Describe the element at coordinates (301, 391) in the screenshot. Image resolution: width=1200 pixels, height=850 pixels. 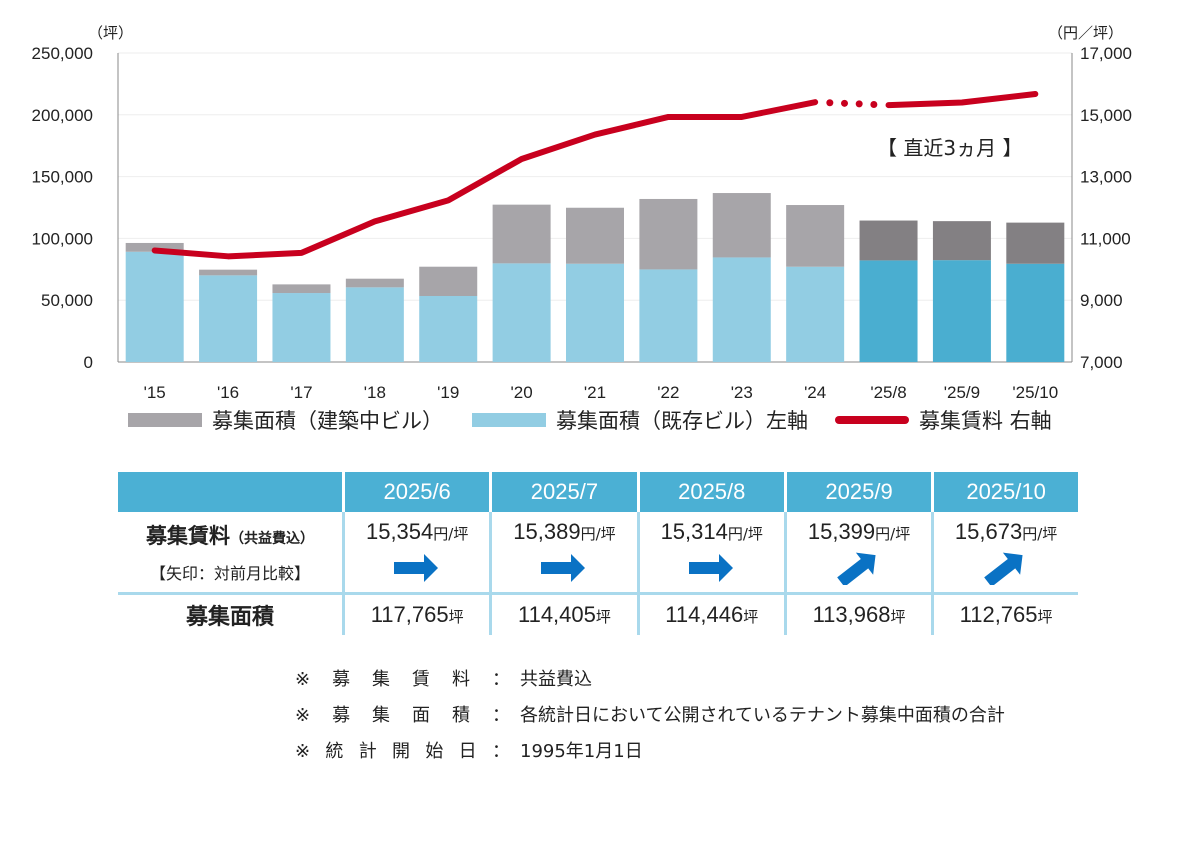
I see `x-tick-label: '17` at that location.